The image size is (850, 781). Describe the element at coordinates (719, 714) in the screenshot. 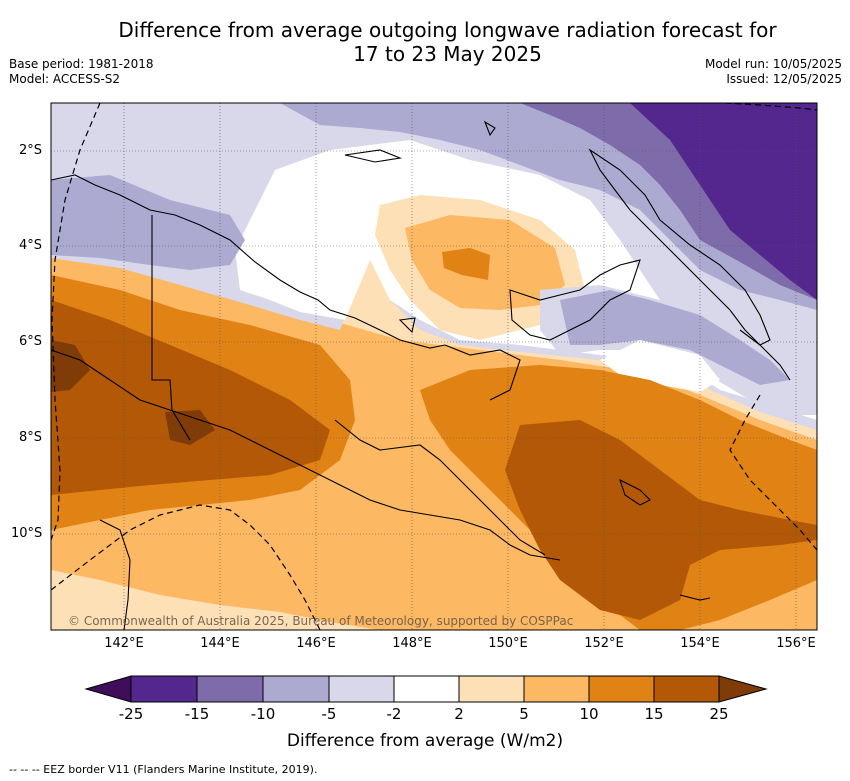

I see `colorbar-tick: 25` at that location.